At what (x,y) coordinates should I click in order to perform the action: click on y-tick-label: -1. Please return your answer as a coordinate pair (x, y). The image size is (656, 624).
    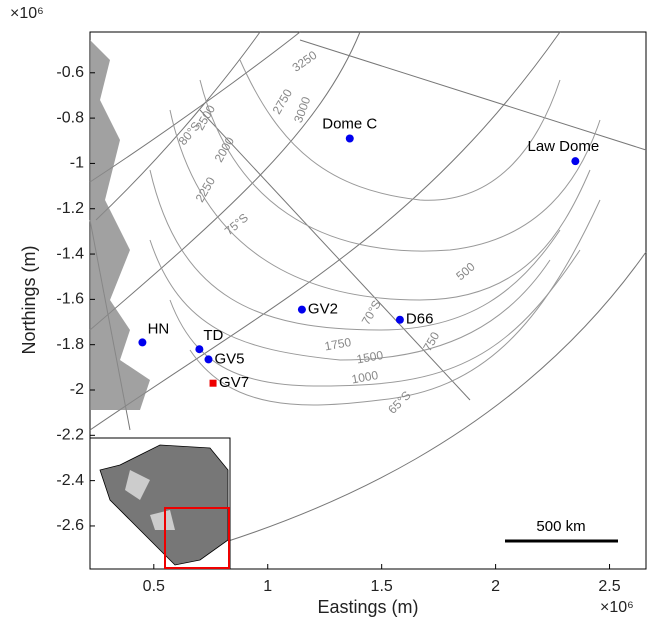
    Looking at the image, I should click on (77, 163).